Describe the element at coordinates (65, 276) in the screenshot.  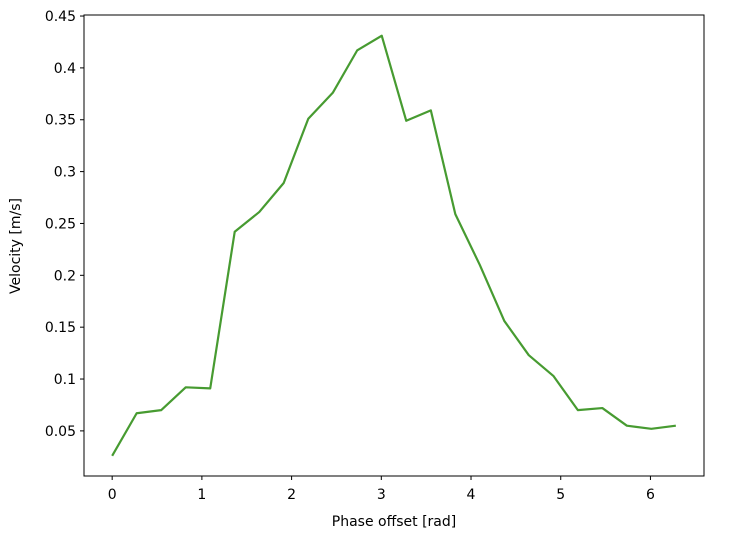
I see `y-tick-label: 0.2` at that location.